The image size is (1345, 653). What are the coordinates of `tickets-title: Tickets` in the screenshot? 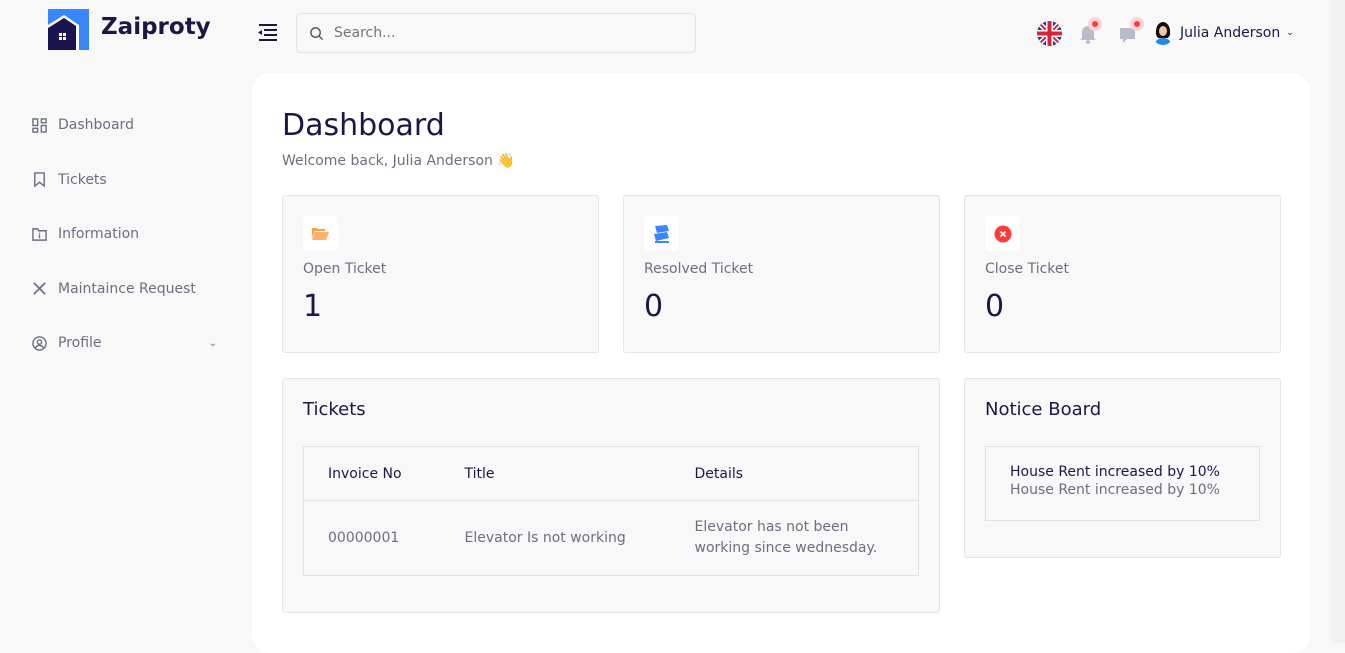 It's located at (334, 409).